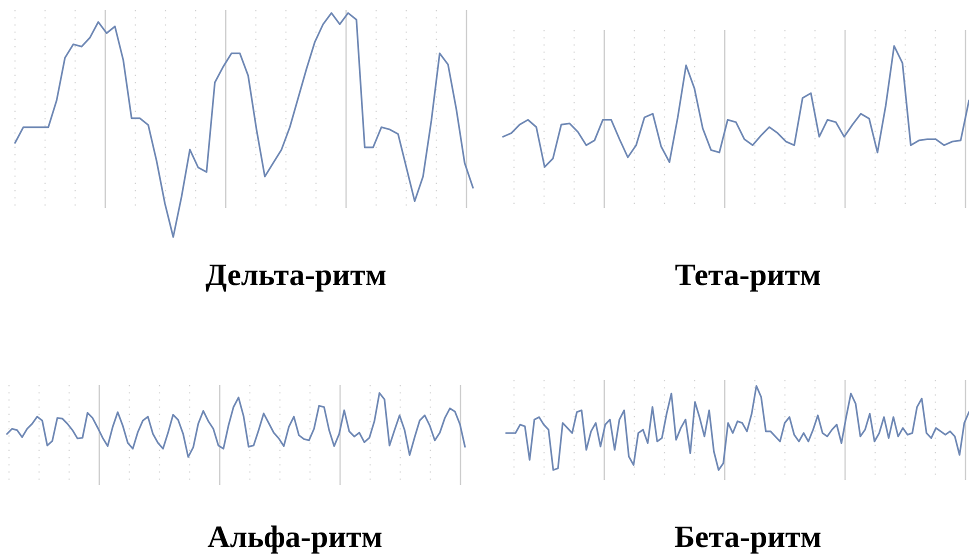 This screenshot has height=557, width=969. I want to click on text: Дельта-ритм, so click(296, 274).